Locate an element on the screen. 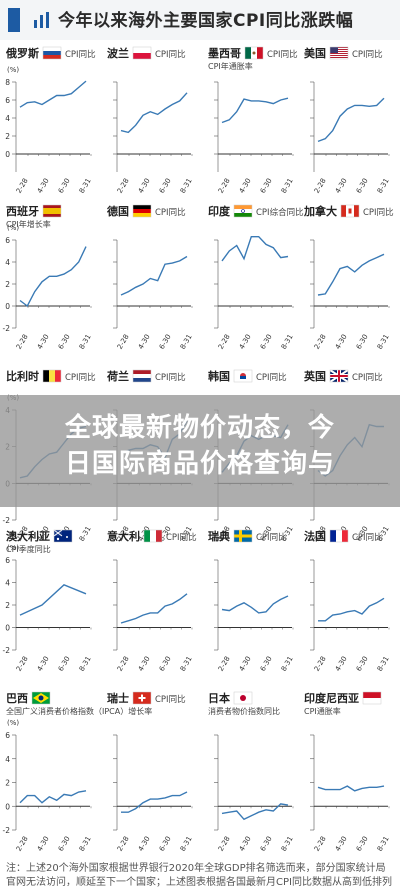  country-name: 澳大利亚 is located at coordinates (28, 536).